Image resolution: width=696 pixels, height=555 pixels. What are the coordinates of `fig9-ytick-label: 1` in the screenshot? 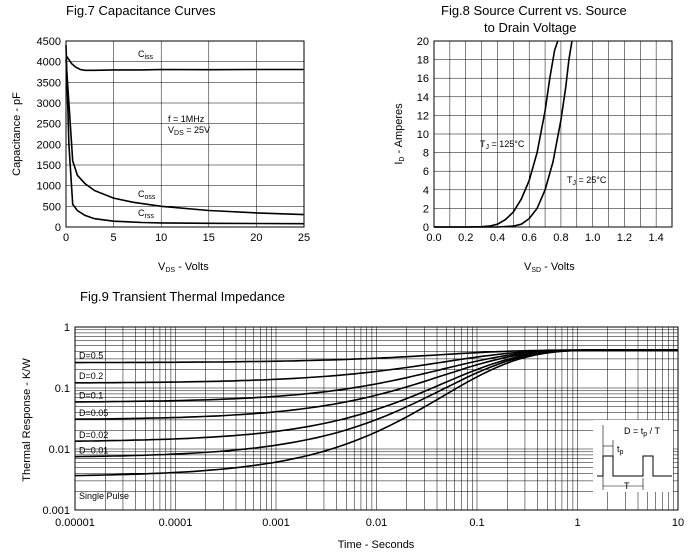 It's located at (67, 328).